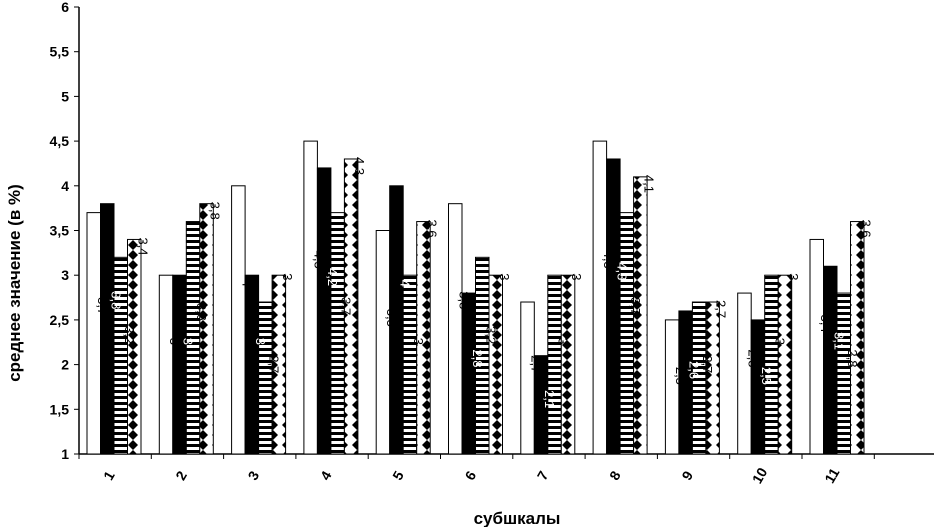  I want to click on y-tick-label: 2, so click(65, 365).